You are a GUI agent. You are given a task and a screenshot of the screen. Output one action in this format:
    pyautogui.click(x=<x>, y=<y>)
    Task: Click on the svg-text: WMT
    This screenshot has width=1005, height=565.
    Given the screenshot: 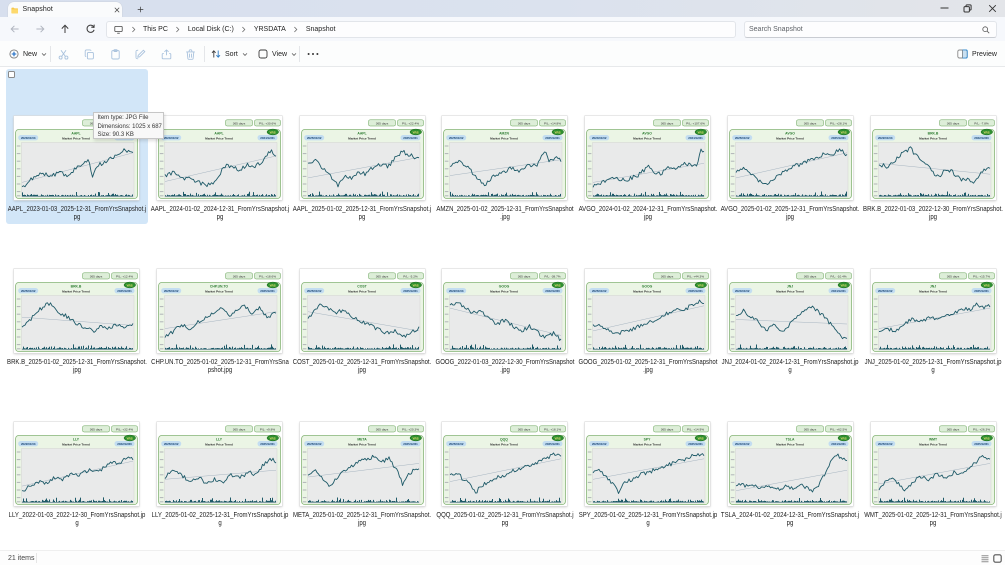 What is the action you would take?
    pyautogui.click(x=933, y=440)
    